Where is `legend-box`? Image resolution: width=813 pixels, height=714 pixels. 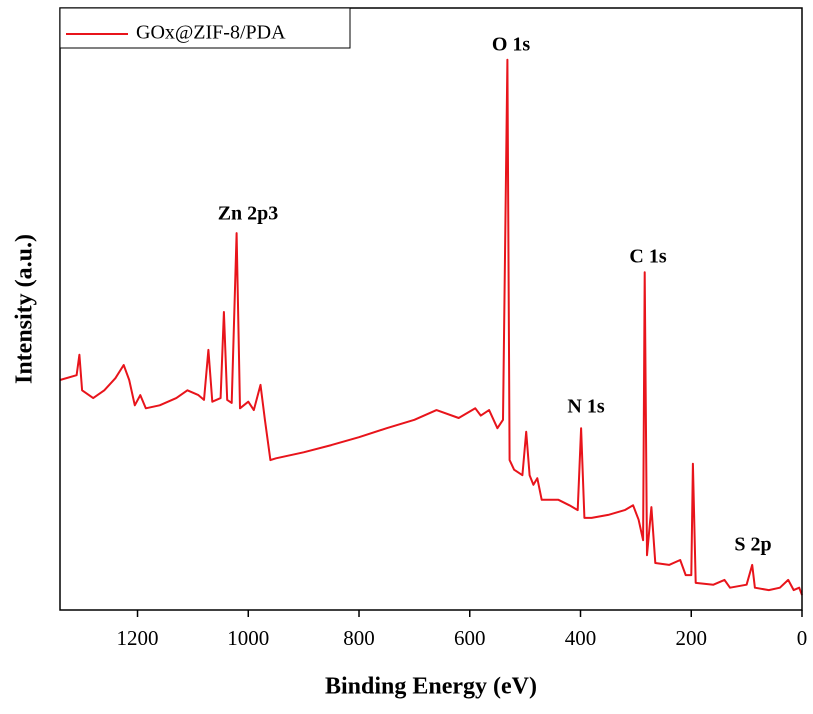
legend-box is located at coordinates (205, 28).